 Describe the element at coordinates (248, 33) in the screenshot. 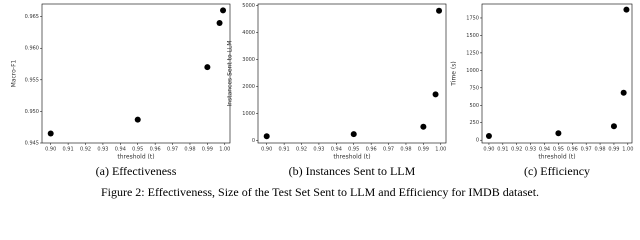

I see `y-tick-label: 4000` at that location.